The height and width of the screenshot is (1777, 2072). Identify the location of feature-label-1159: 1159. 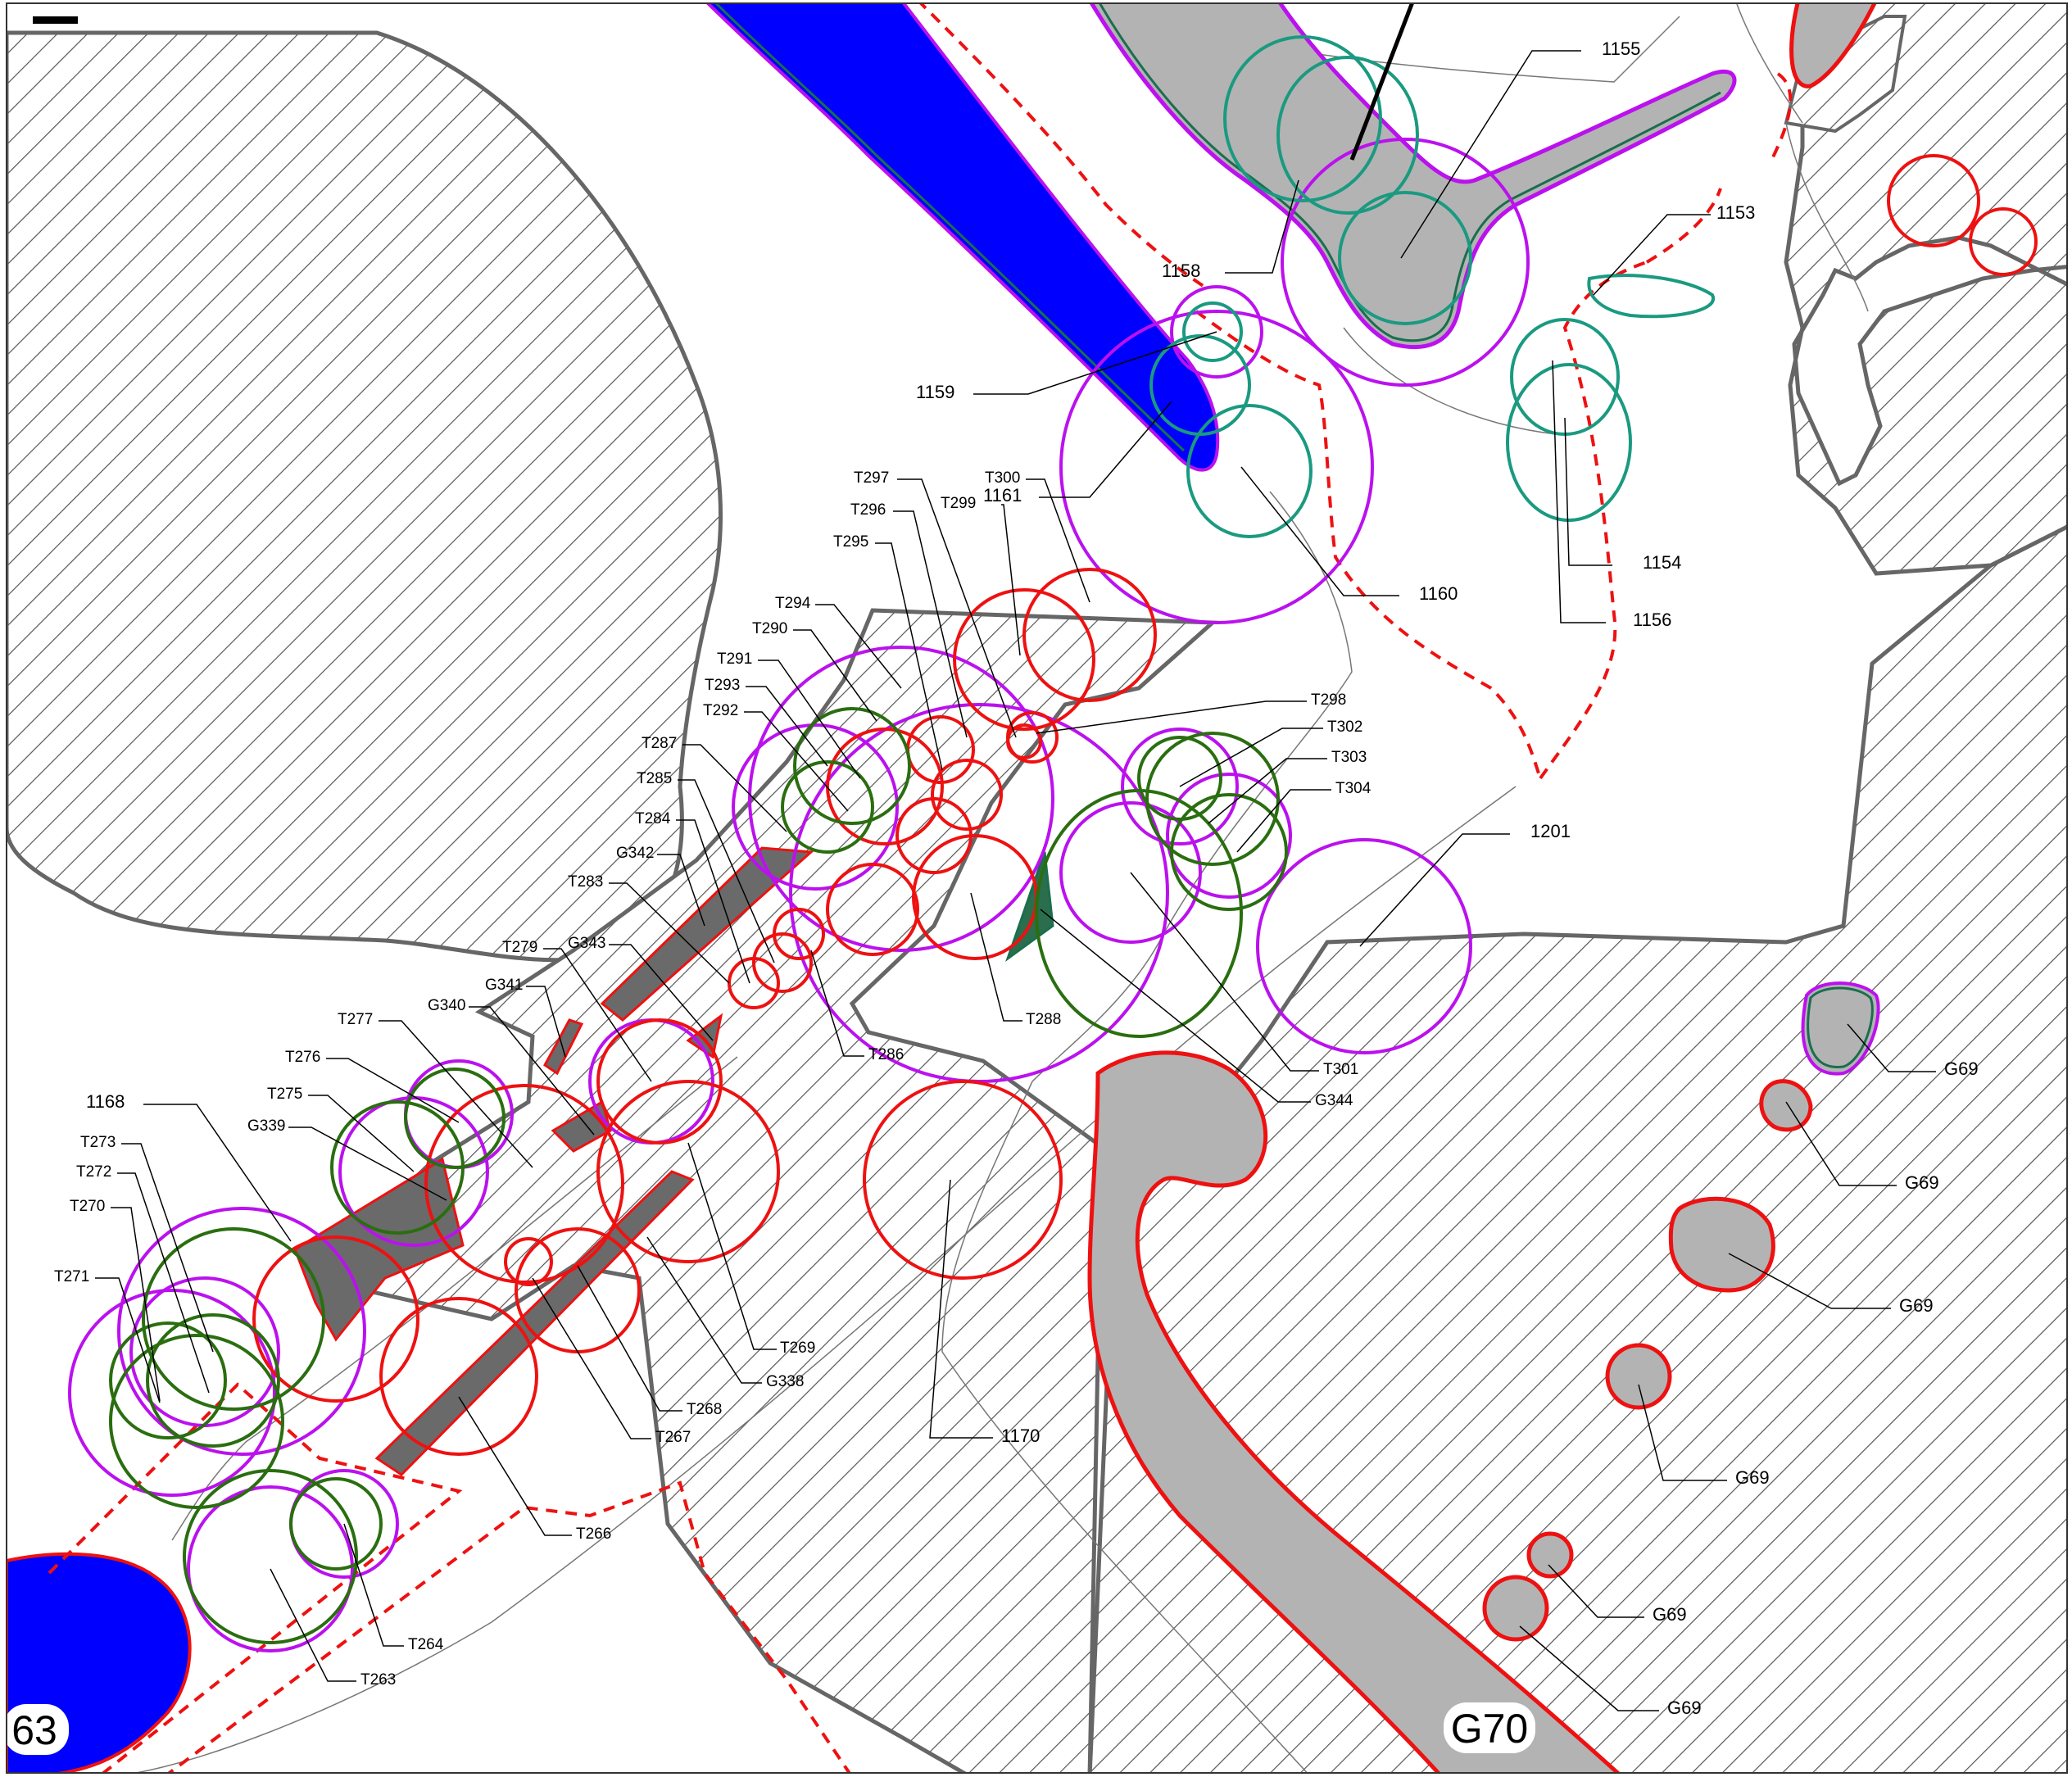
(935, 392).